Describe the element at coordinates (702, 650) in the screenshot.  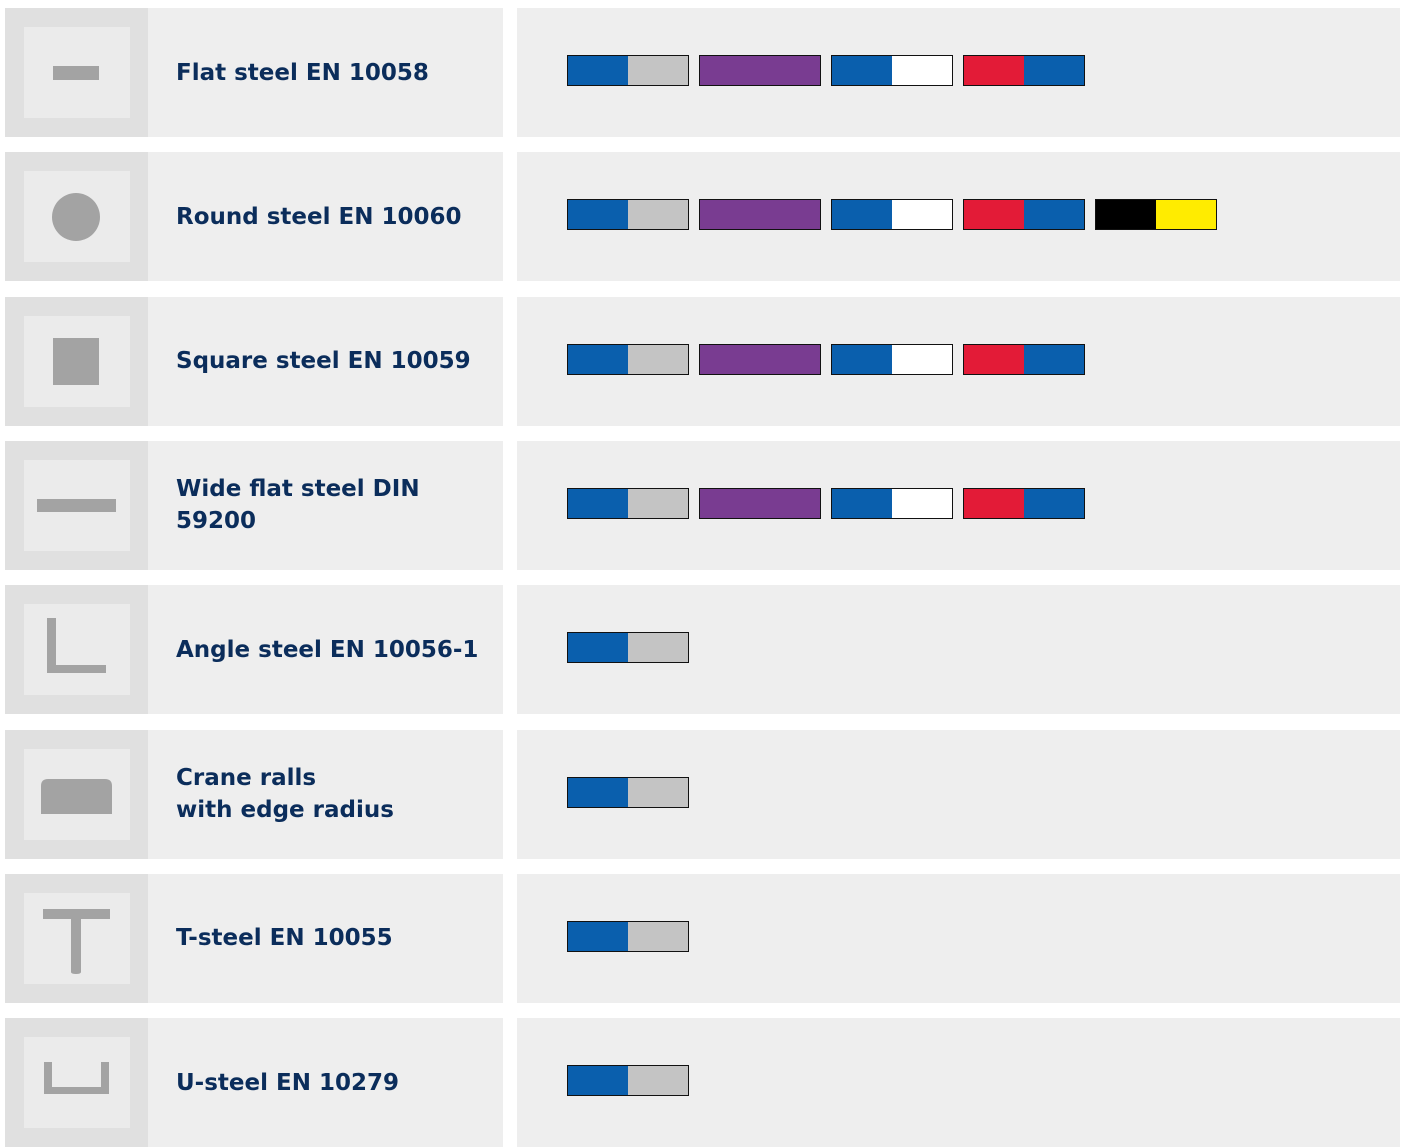
I see `table-row: Angle steel EN 10056-1` at that location.